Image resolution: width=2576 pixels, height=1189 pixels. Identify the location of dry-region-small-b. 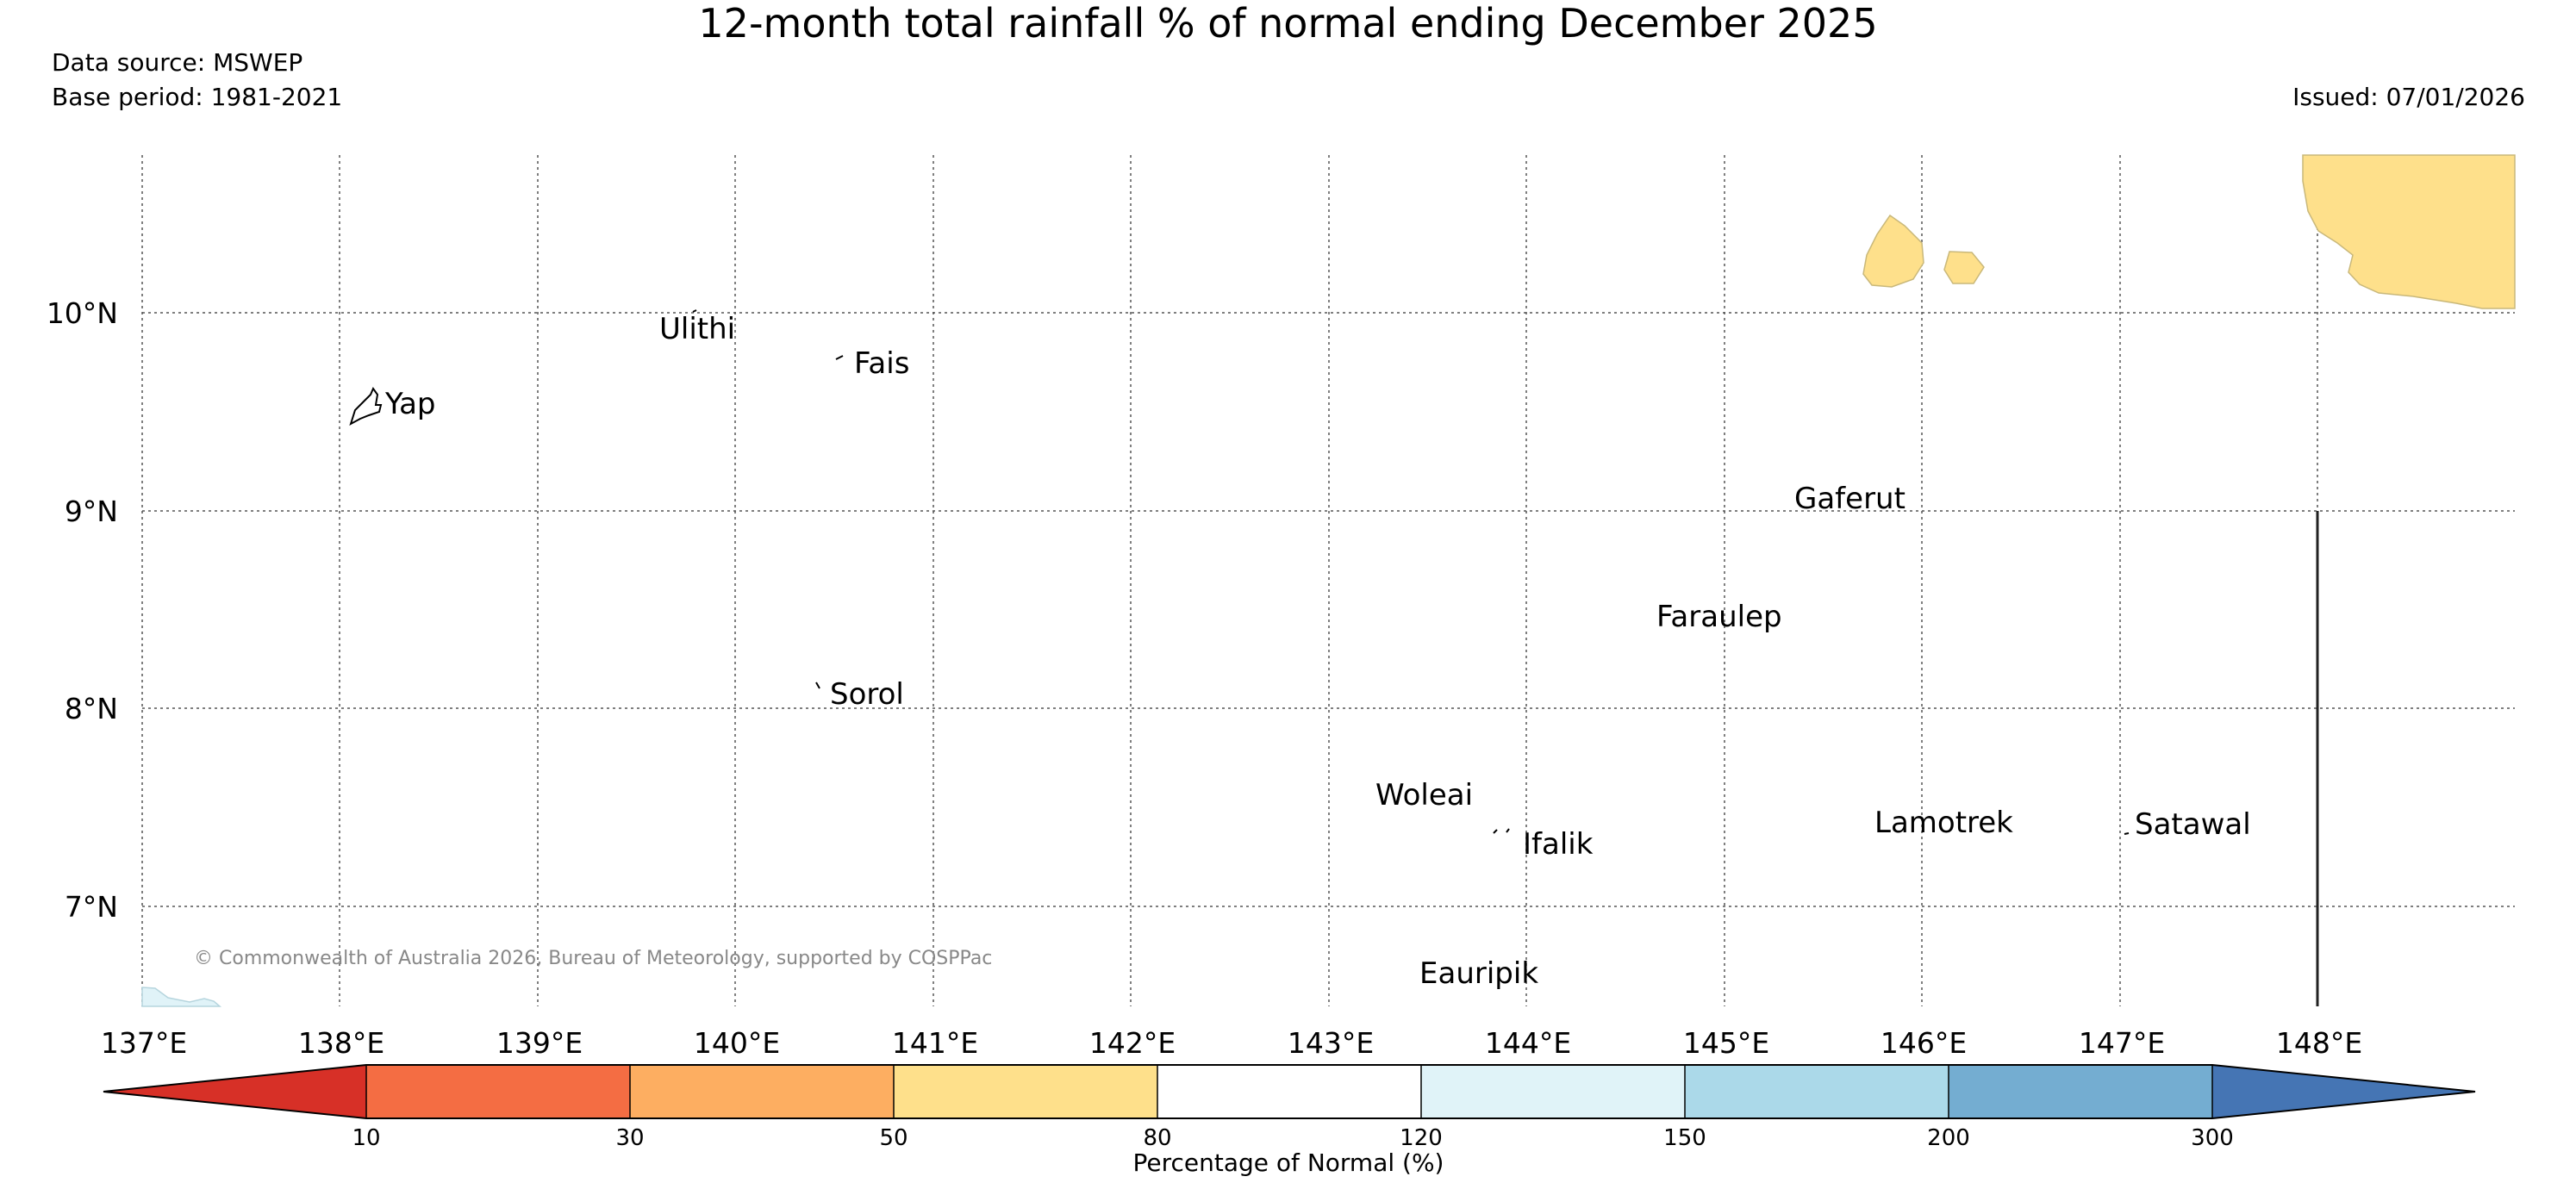
(1964, 268).